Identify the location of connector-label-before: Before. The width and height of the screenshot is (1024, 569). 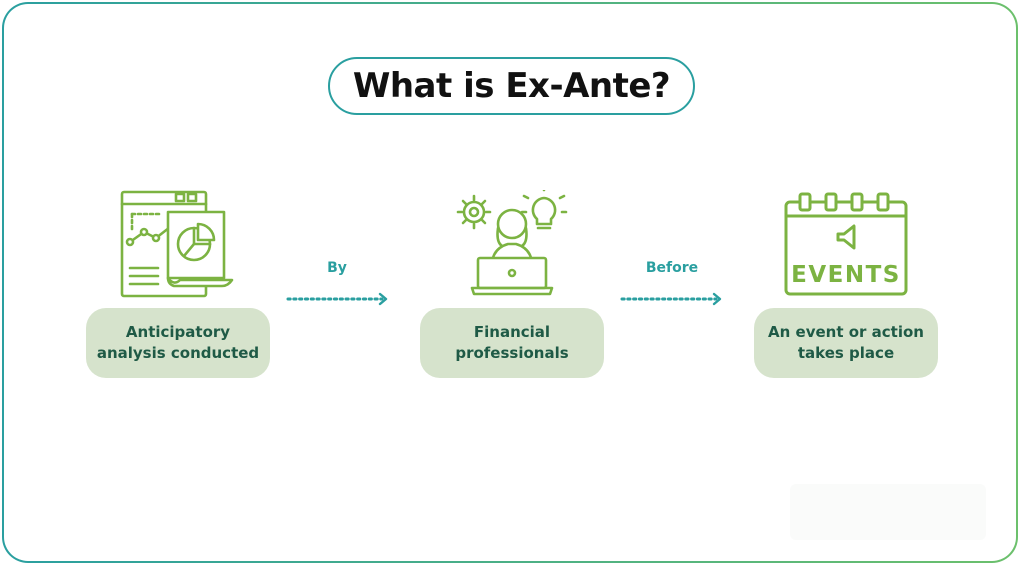
(672, 268).